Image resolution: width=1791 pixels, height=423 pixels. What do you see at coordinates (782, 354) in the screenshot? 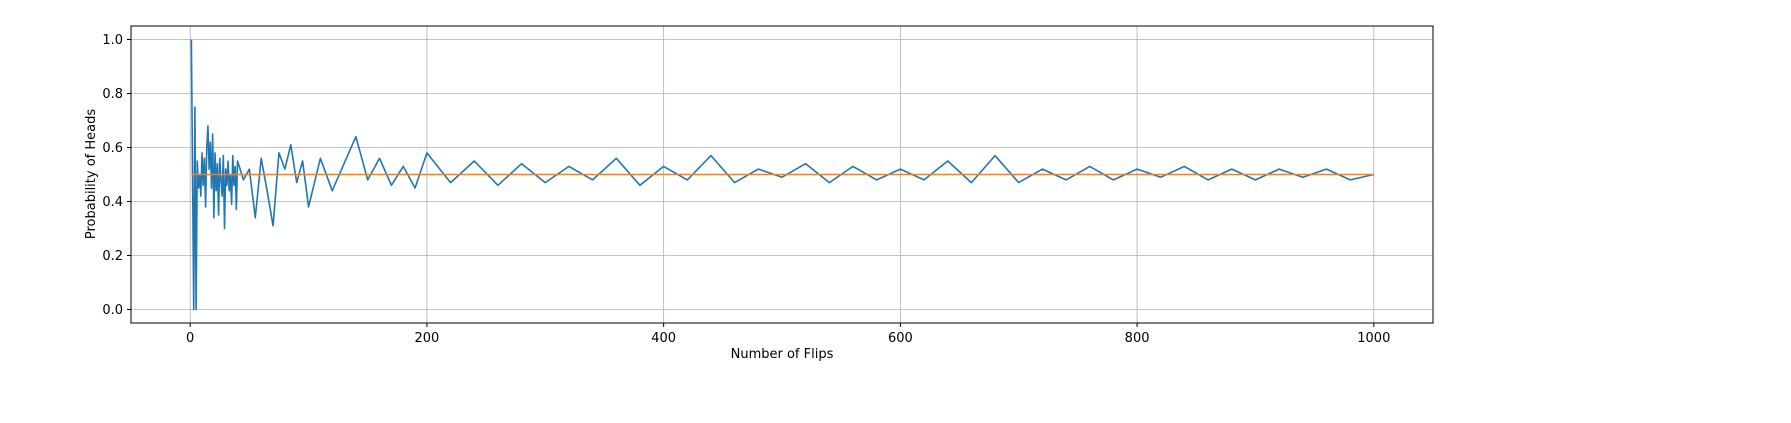
I see `x-axis-label: Number of Flips` at bounding box center [782, 354].